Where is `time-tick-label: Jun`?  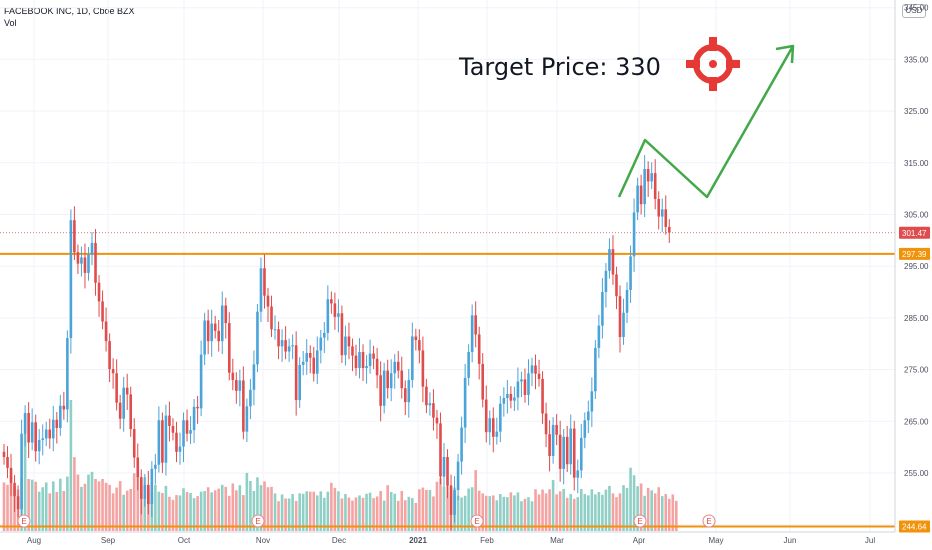 time-tick-label: Jun is located at coordinates (790, 540).